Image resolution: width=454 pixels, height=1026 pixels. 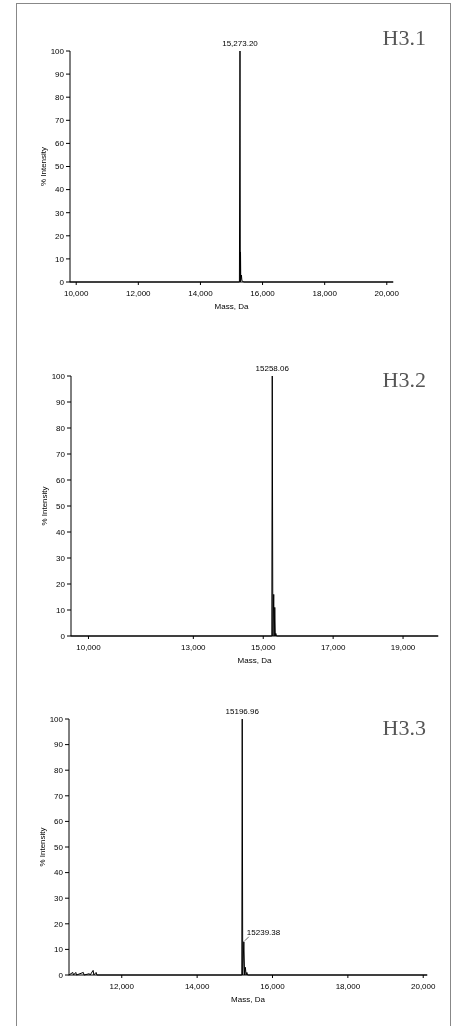 What do you see at coordinates (240, 43) in the screenshot?
I see `annotation: 15,273.20` at bounding box center [240, 43].